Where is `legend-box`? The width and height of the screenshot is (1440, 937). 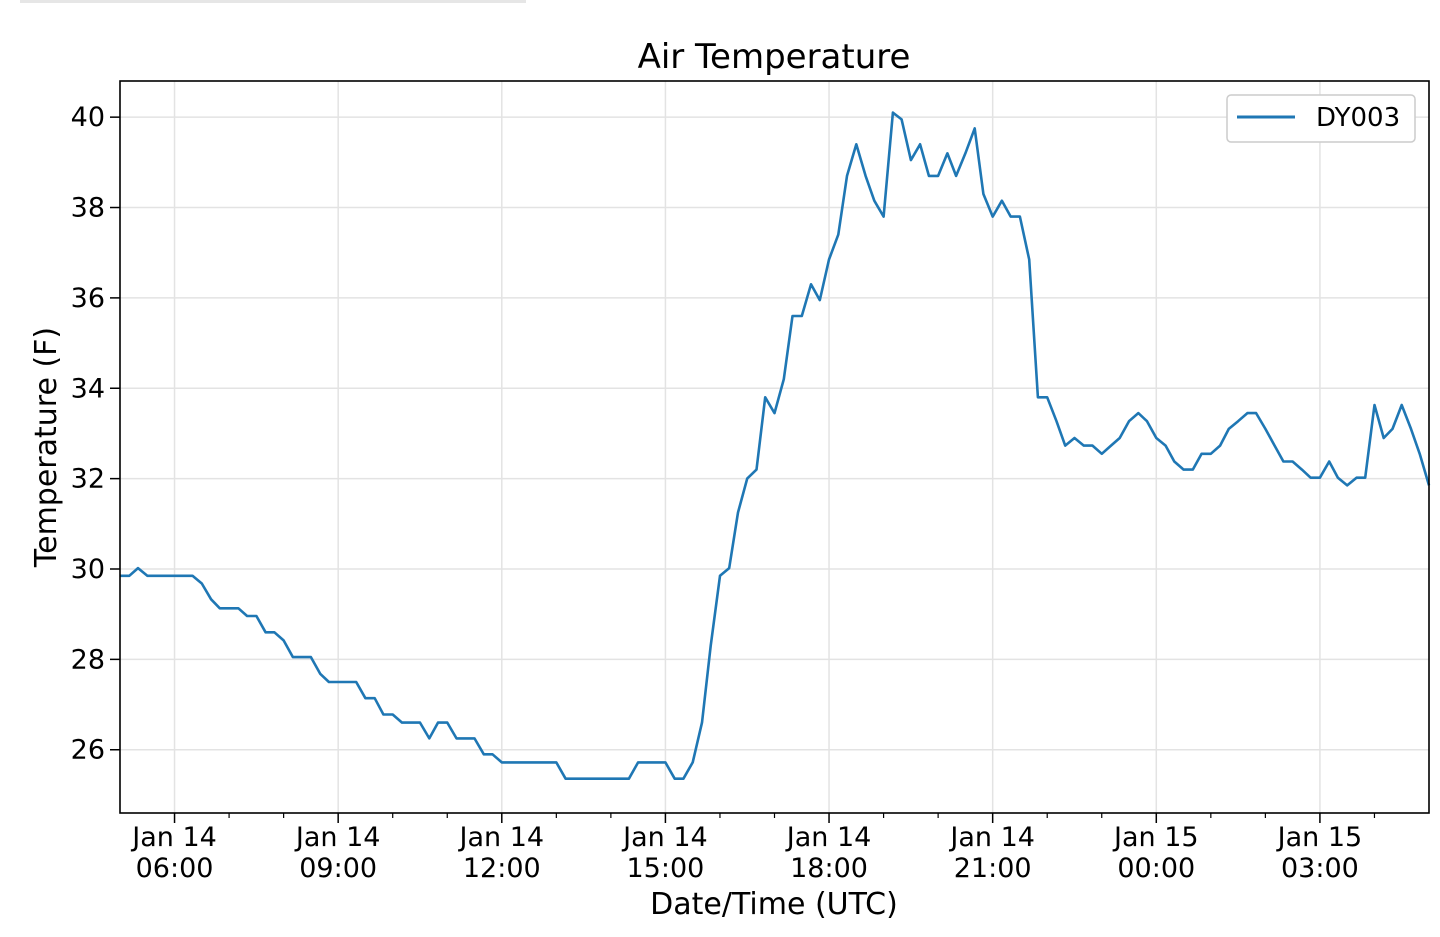 legend-box is located at coordinates (1321, 118).